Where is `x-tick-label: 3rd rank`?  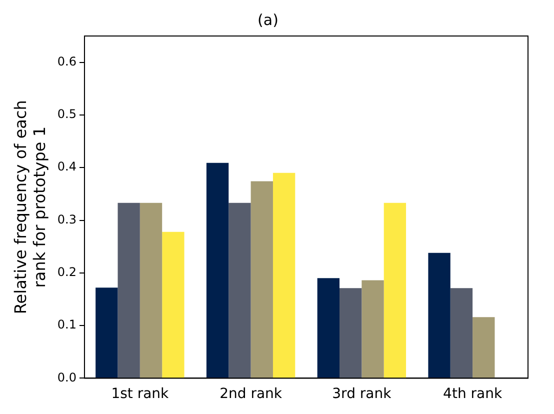
x-tick-label: 3rd rank is located at coordinates (362, 394).